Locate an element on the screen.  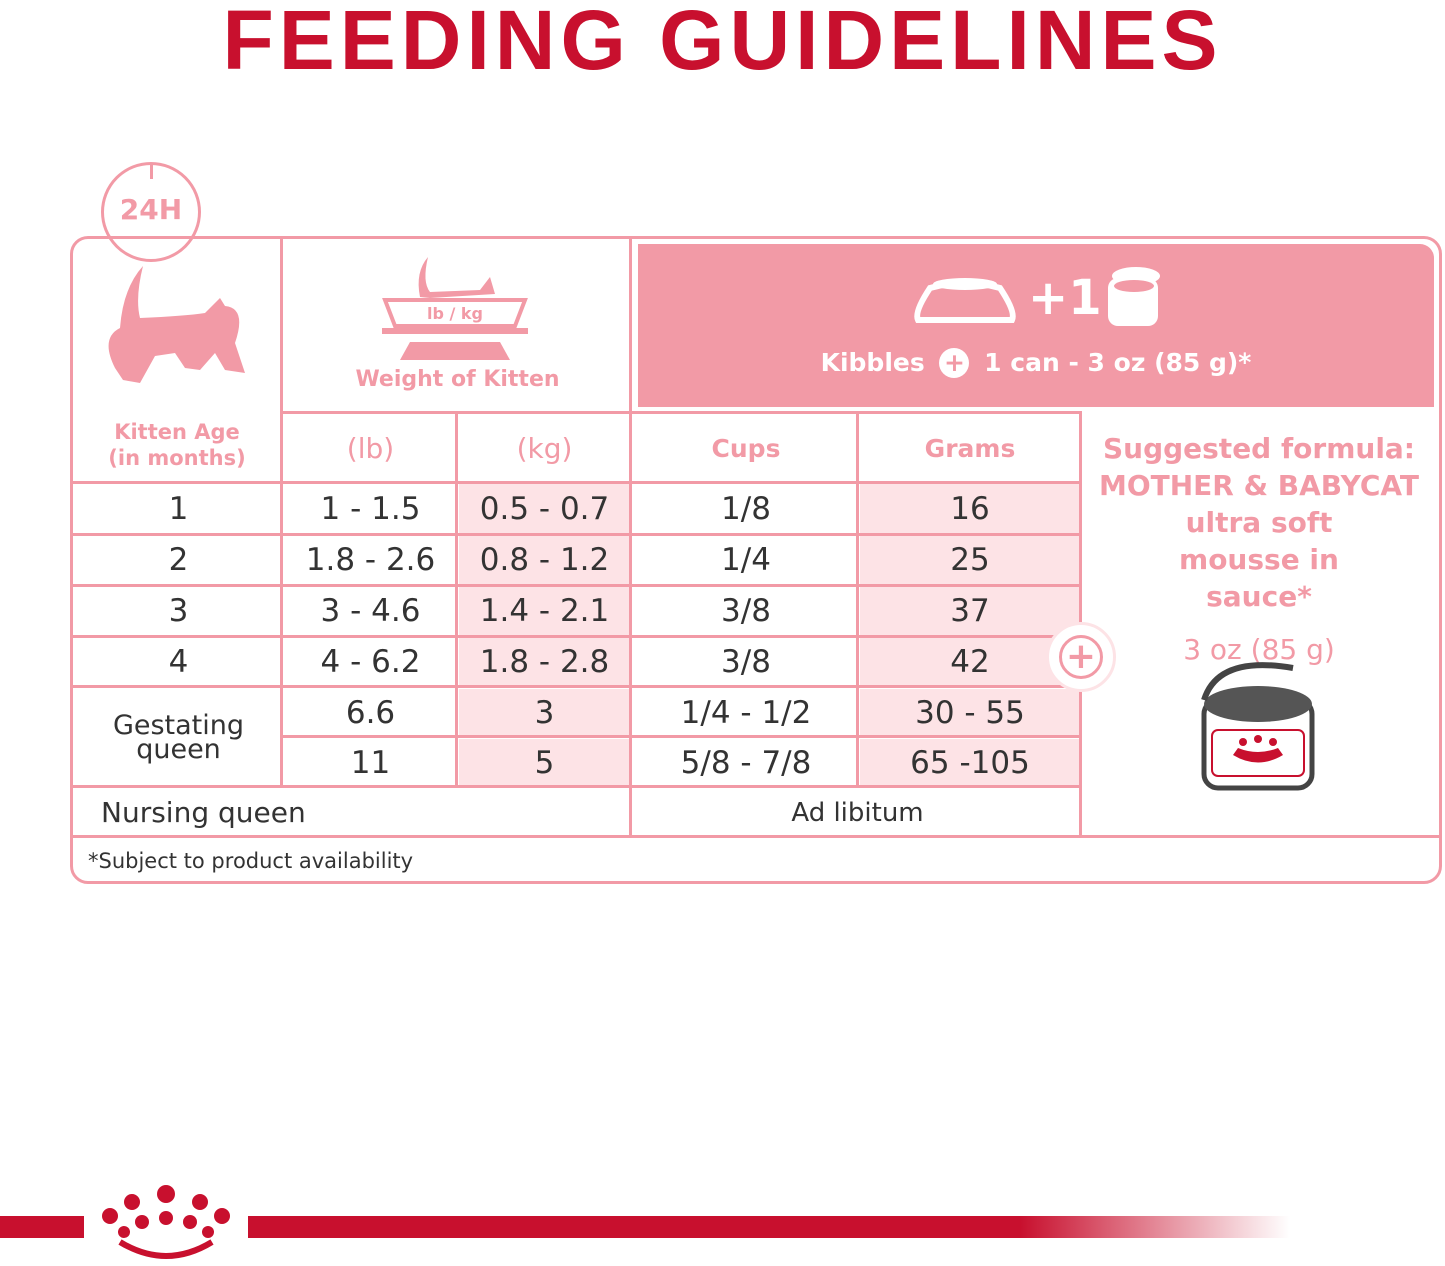
cell-kg: 0.5 - 0.7 is located at coordinates (544, 508).